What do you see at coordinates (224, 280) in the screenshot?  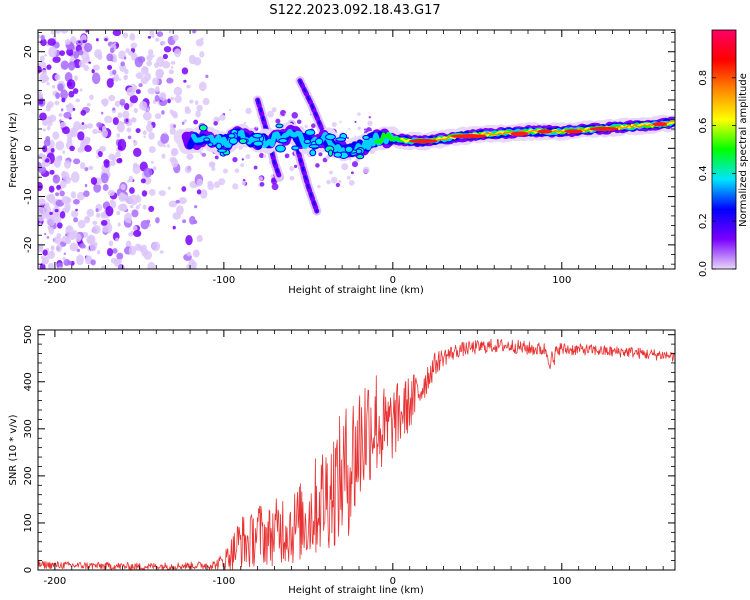 I see `spectrogram-x-tick-label: -100` at bounding box center [224, 280].